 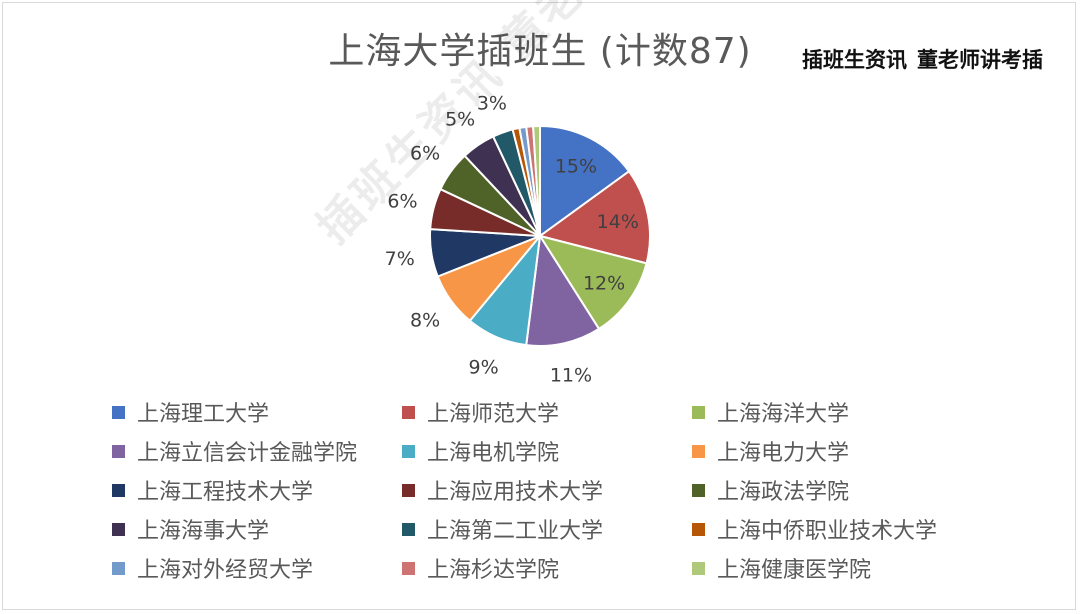 What do you see at coordinates (571, 376) in the screenshot?
I see `slice-label-3: 11%` at bounding box center [571, 376].